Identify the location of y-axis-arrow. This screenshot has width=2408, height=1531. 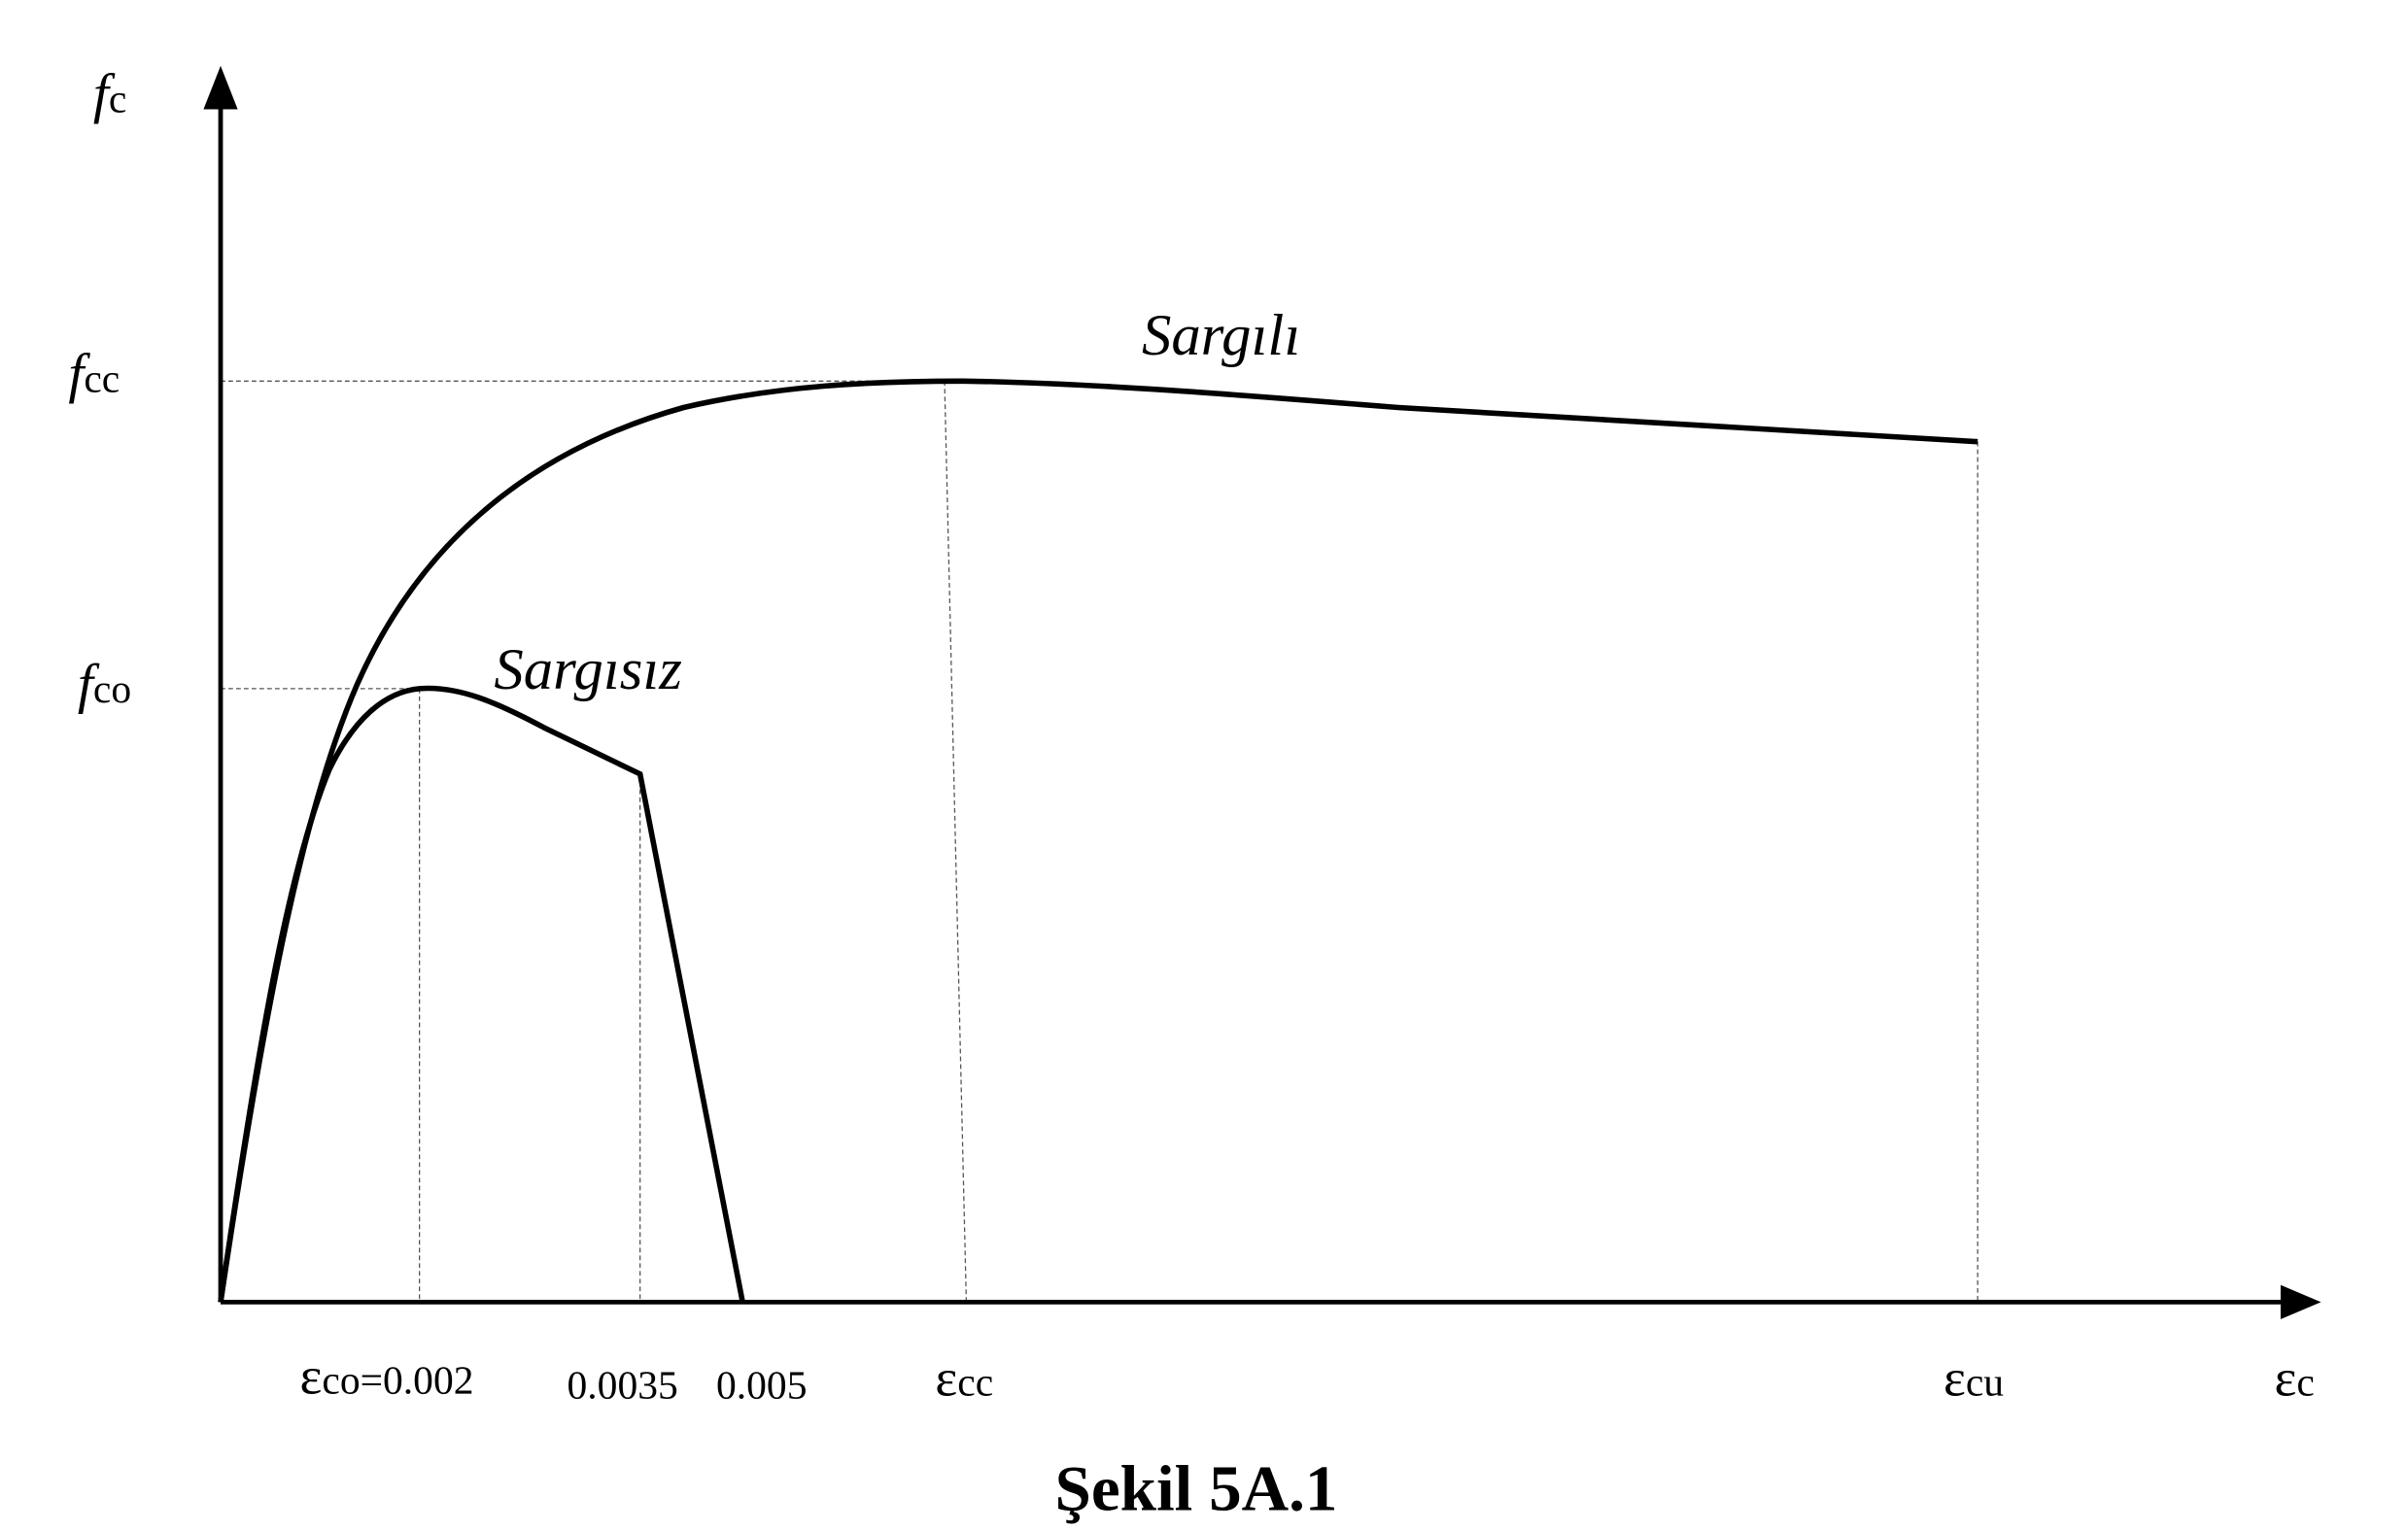
(221, 87).